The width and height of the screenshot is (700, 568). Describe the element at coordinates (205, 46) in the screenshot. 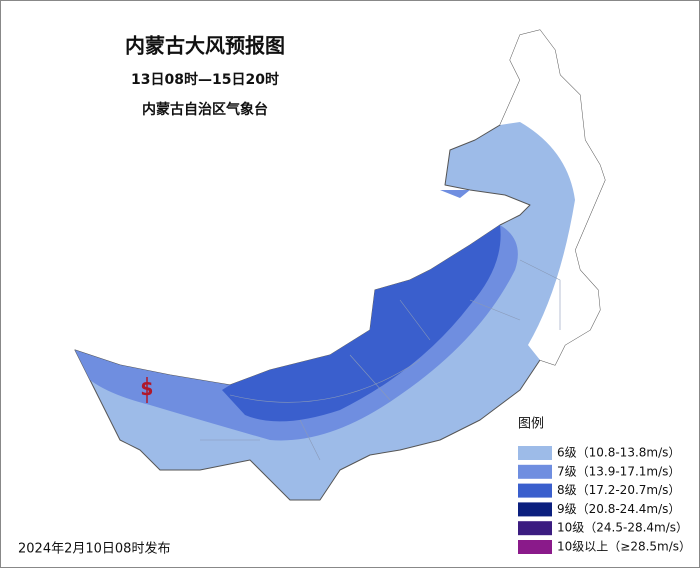

I see `title: 内蒙古大风预报图` at that location.